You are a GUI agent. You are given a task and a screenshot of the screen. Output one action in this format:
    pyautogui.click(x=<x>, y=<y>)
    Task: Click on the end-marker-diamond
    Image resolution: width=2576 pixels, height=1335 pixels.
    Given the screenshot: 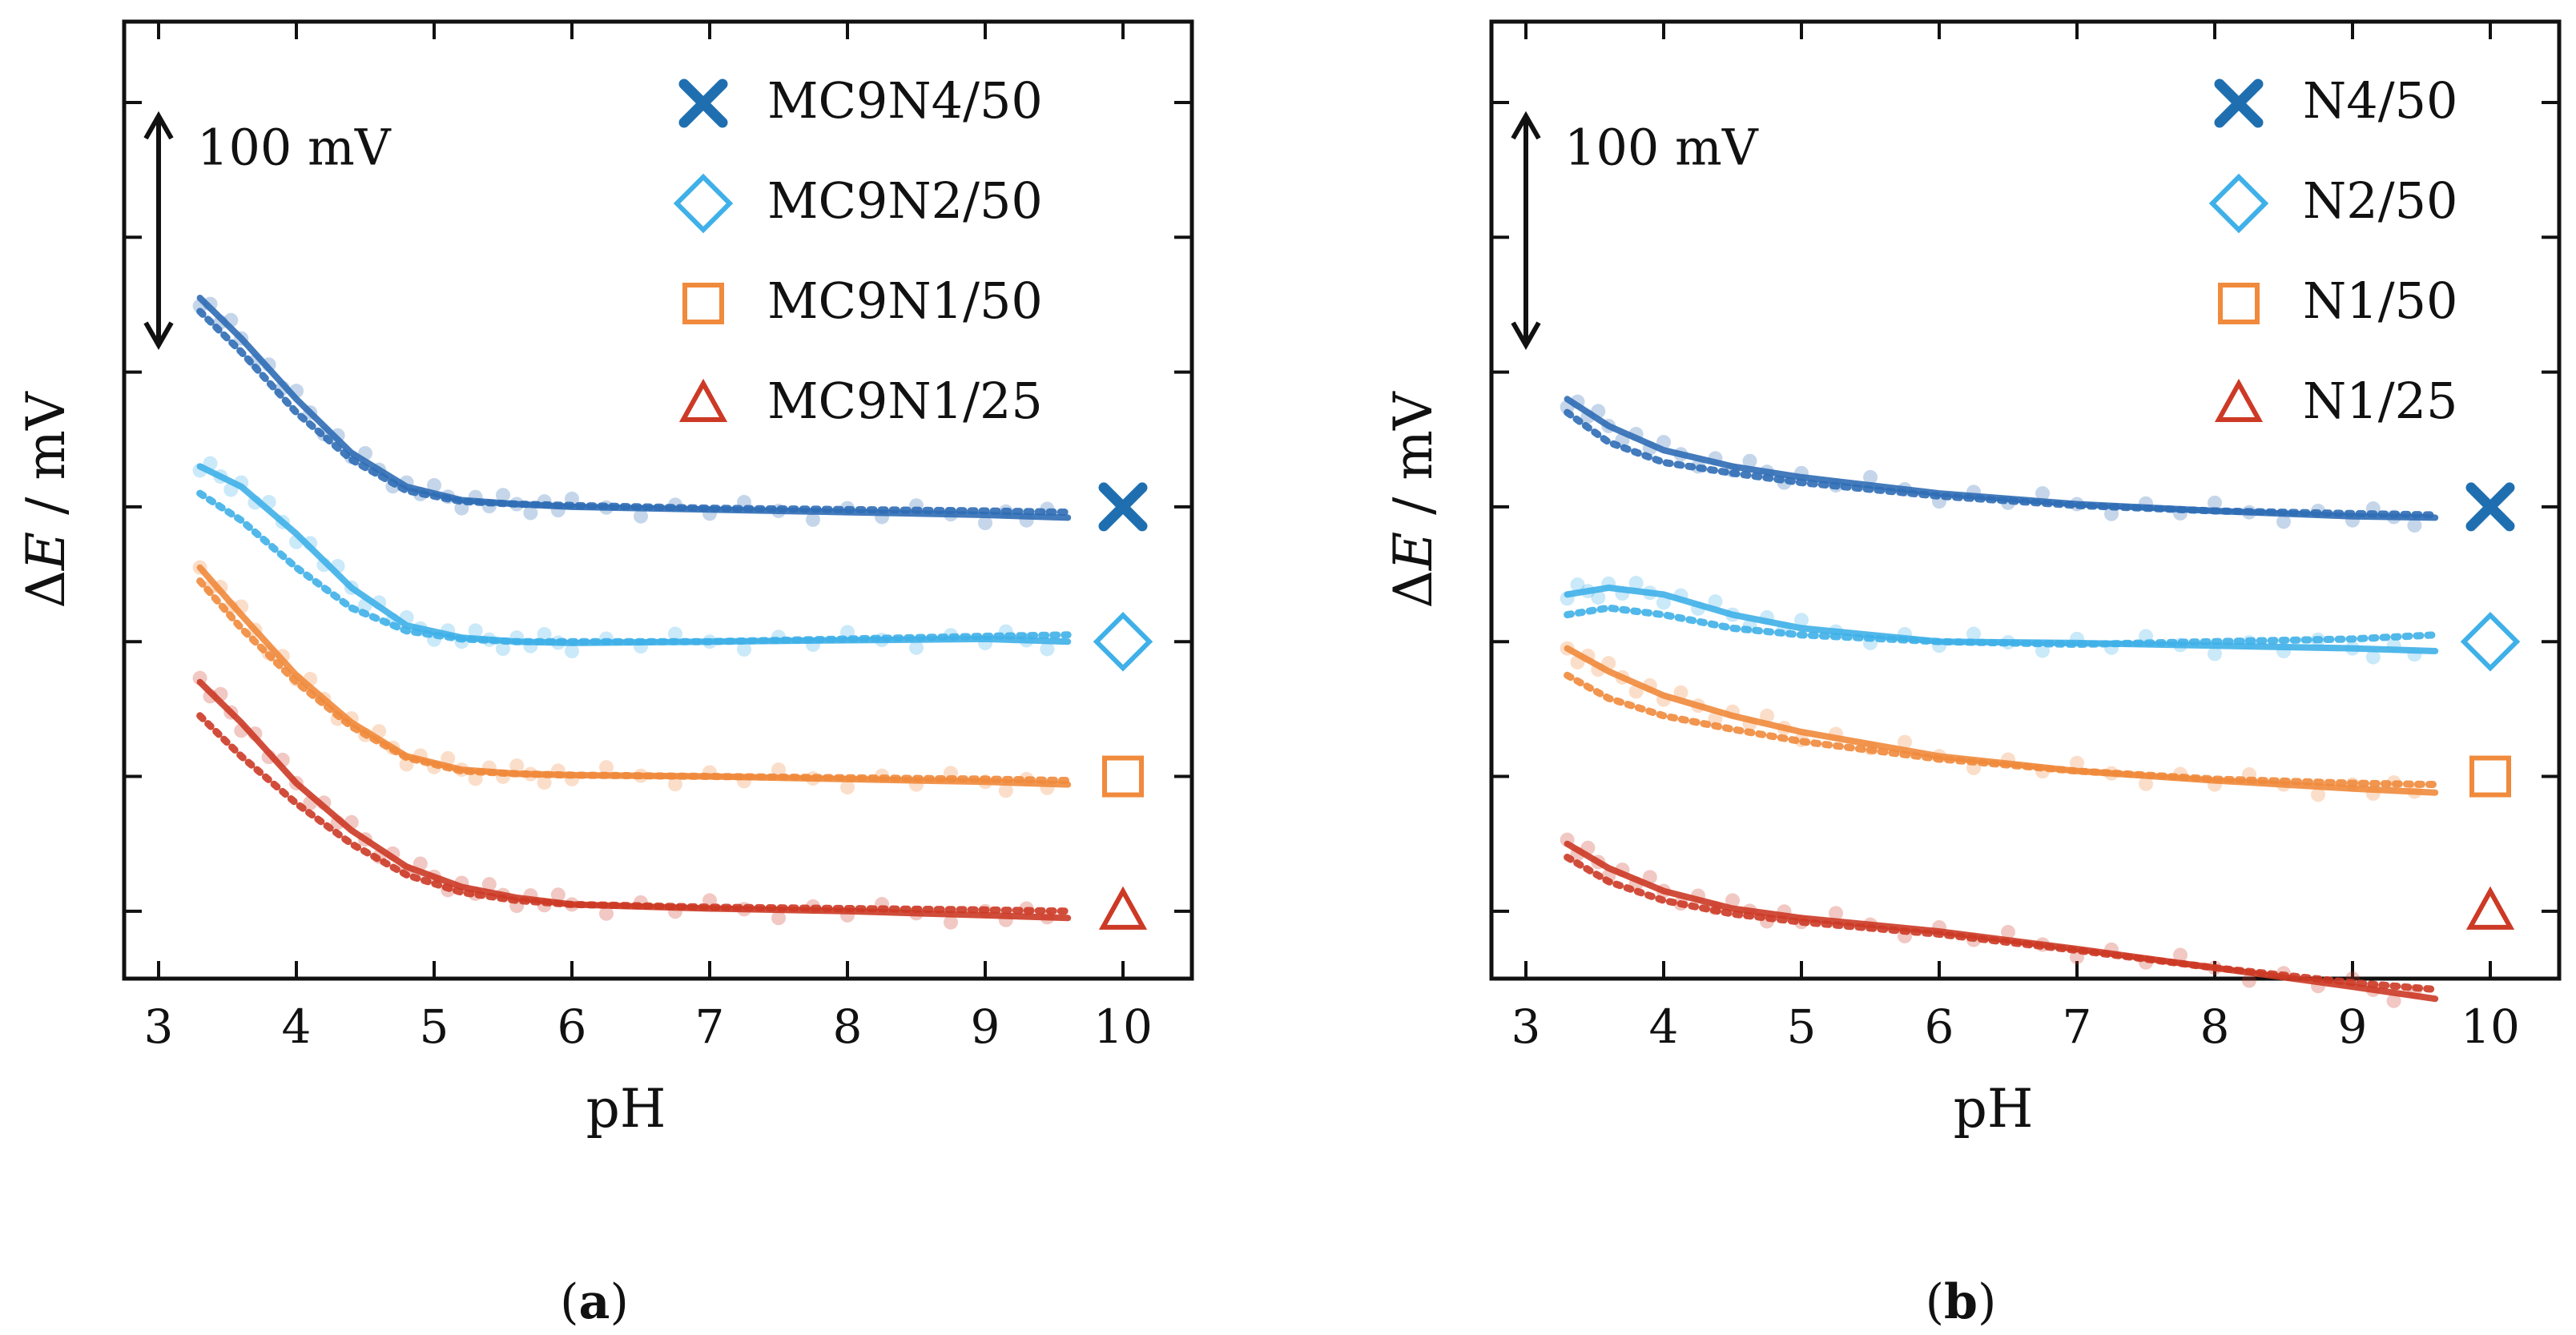 What is the action you would take?
    pyautogui.click(x=2490, y=641)
    